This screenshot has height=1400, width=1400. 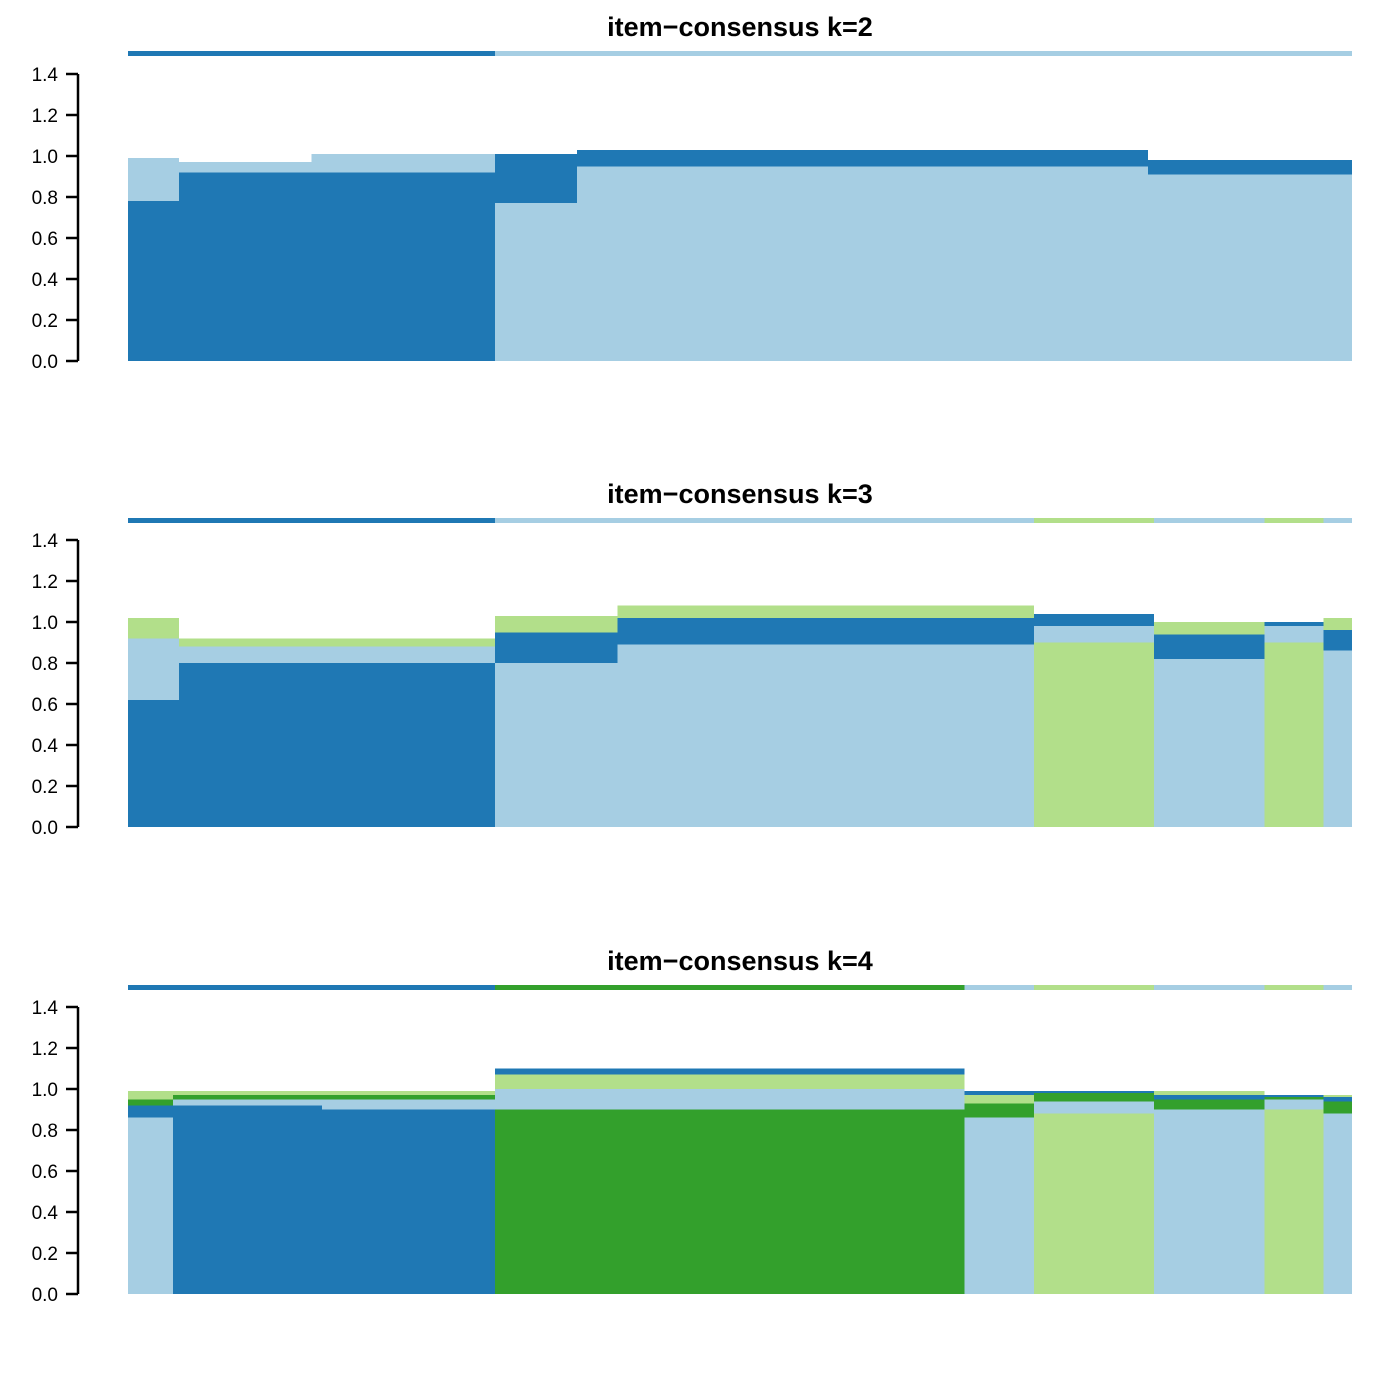 I want to click on y-tick-label: 1.4, so click(x=45, y=75).